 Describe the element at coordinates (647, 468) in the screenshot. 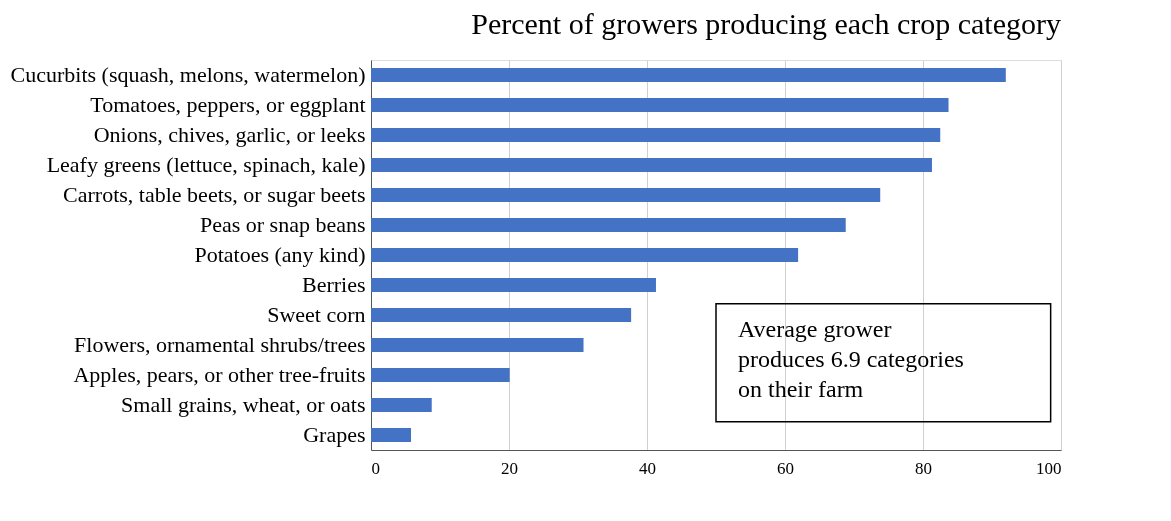

I see `x-tick-label: 40` at that location.